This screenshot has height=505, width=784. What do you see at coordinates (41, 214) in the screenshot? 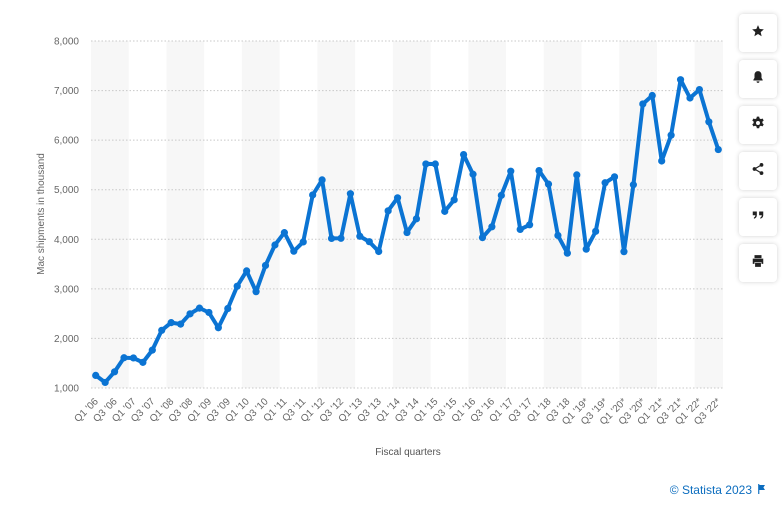
I see `y-axis-label: Mac shipments in thousand` at bounding box center [41, 214].